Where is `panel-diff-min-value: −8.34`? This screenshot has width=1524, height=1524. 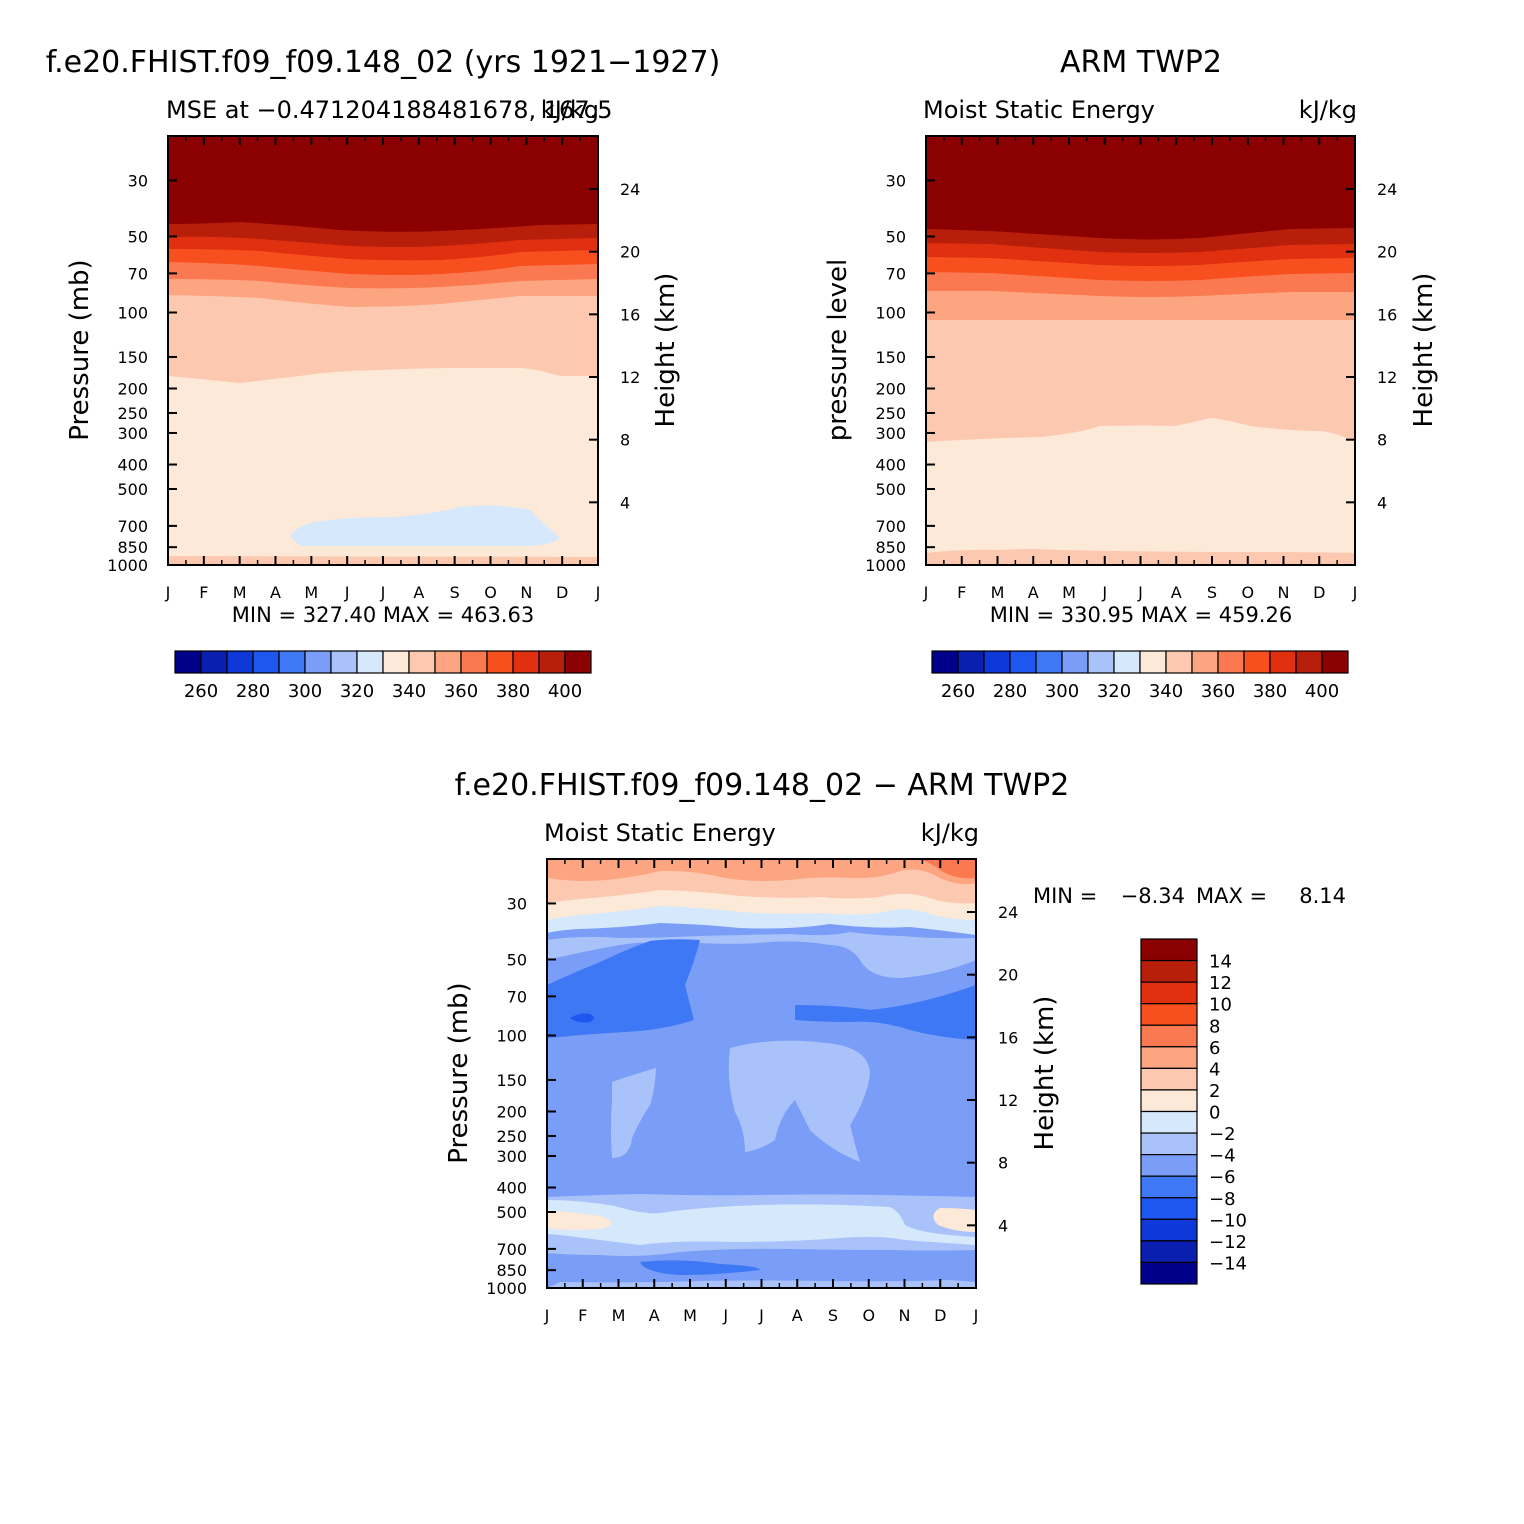
panel-diff-min-value: −8.34 is located at coordinates (1153, 896).